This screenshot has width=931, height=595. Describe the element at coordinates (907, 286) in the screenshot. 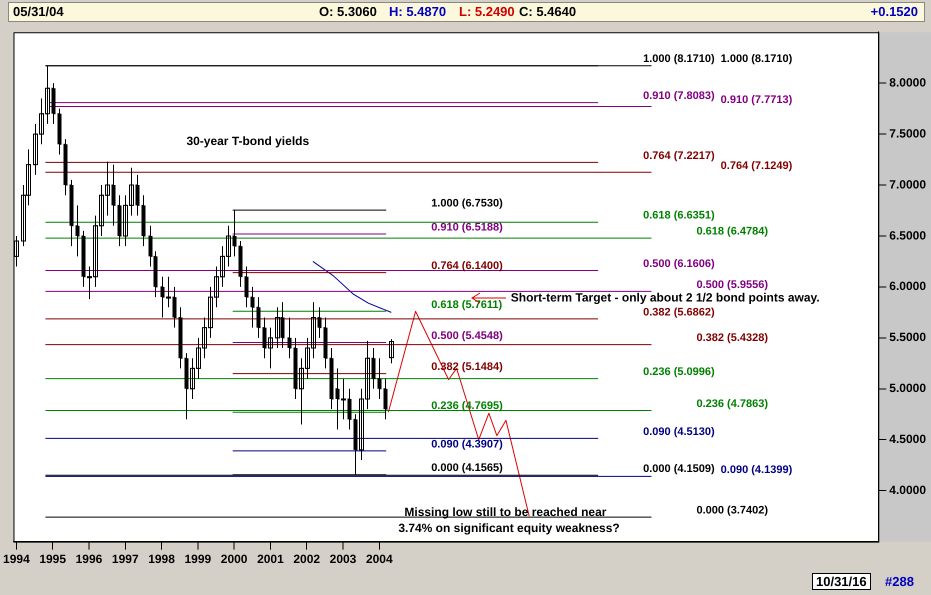

I see `y-tick-label: 6.0000` at that location.